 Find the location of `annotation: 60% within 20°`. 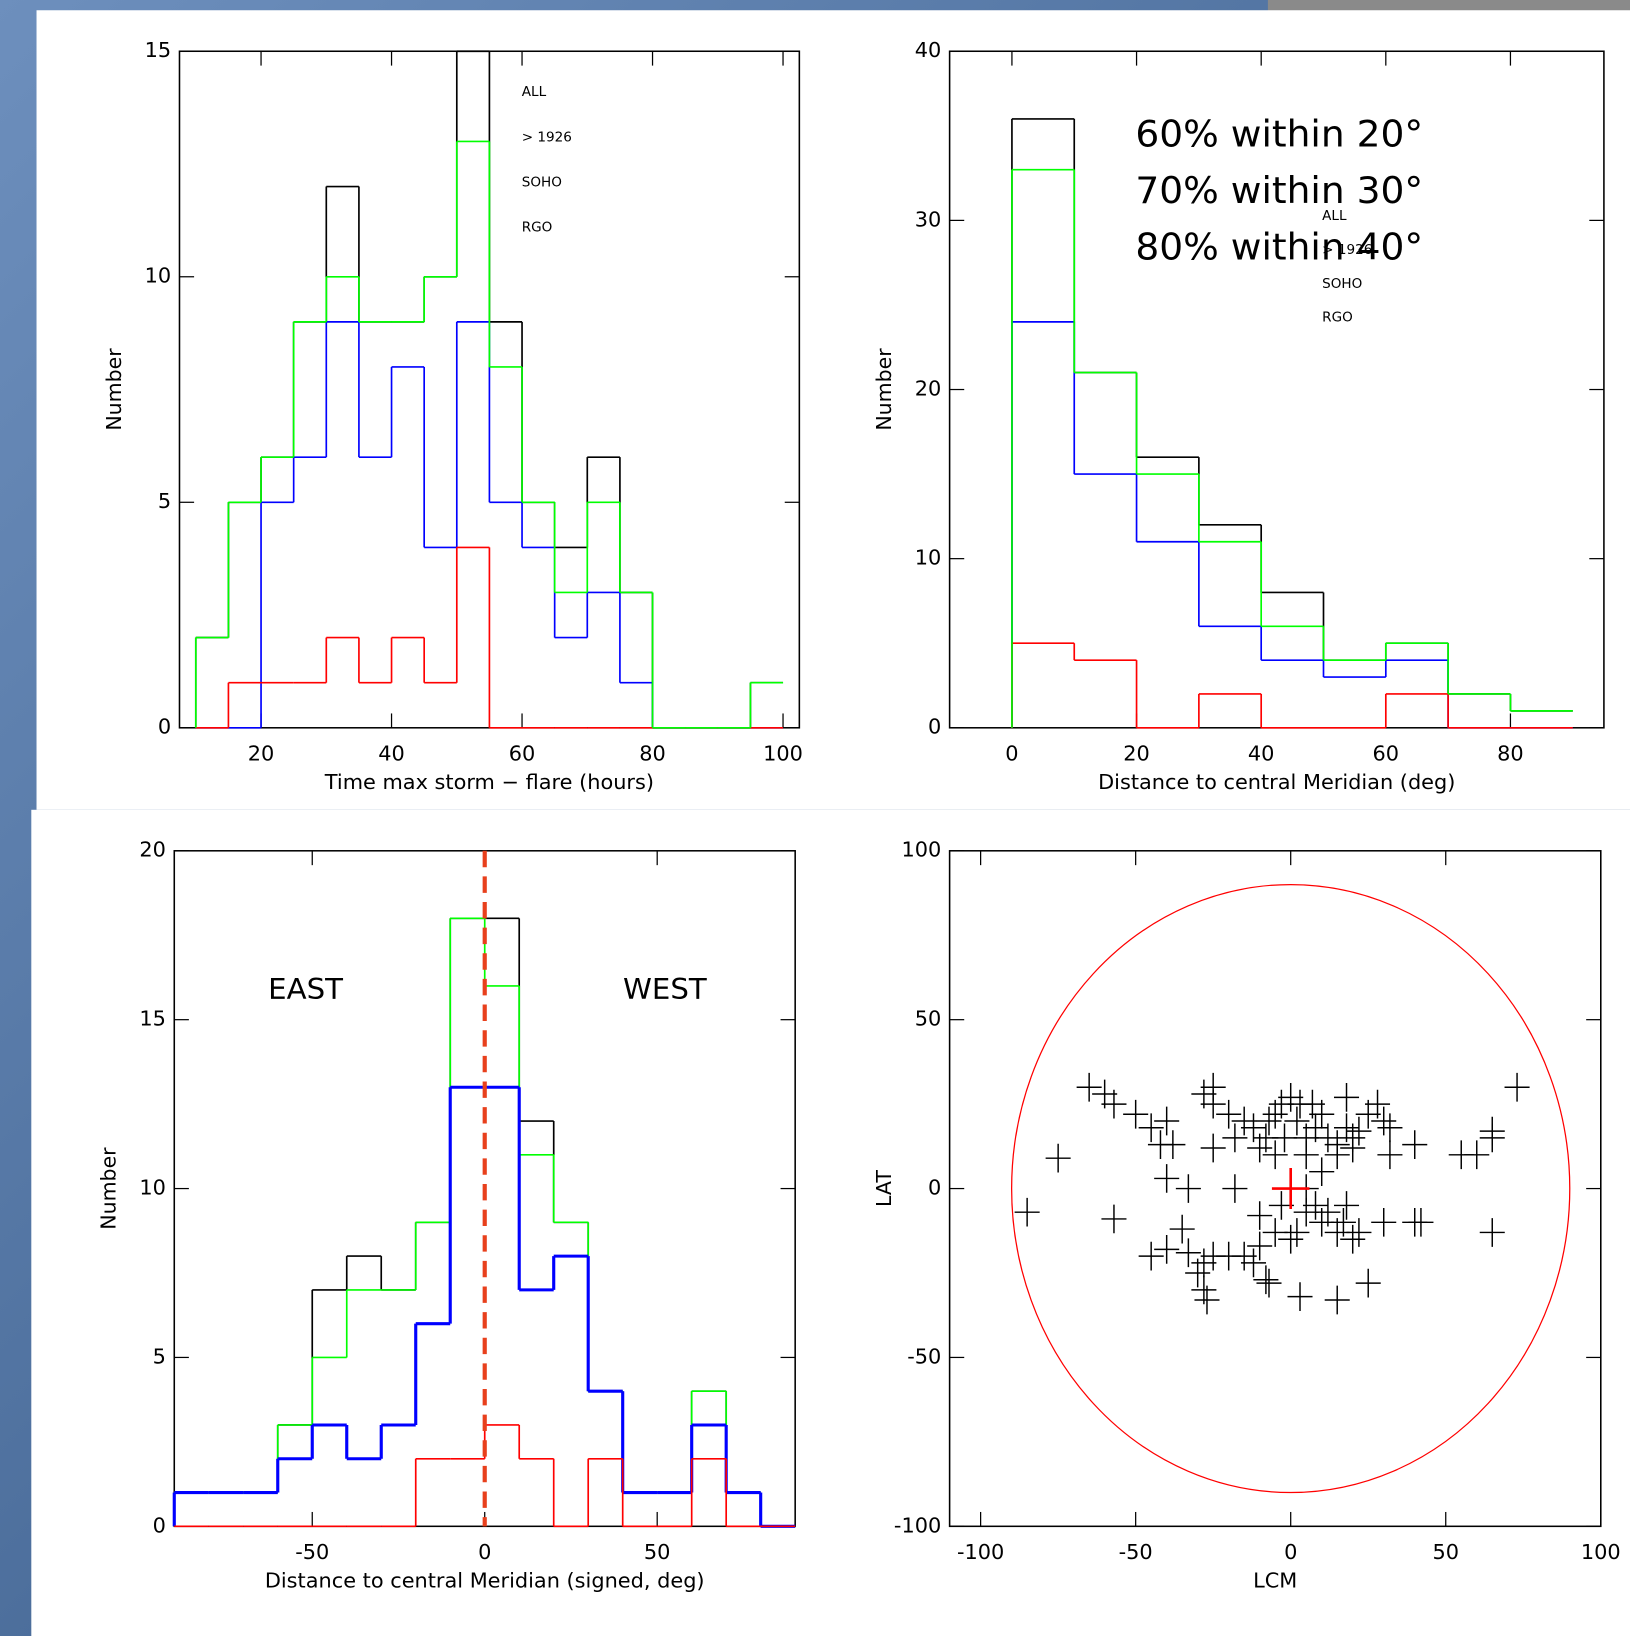

annotation: 60% within 20° is located at coordinates (1279, 134).